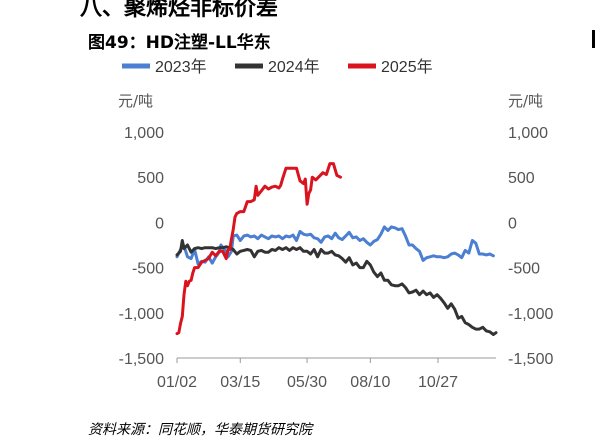  I want to click on legend-label-2025: 2025年, so click(407, 67).